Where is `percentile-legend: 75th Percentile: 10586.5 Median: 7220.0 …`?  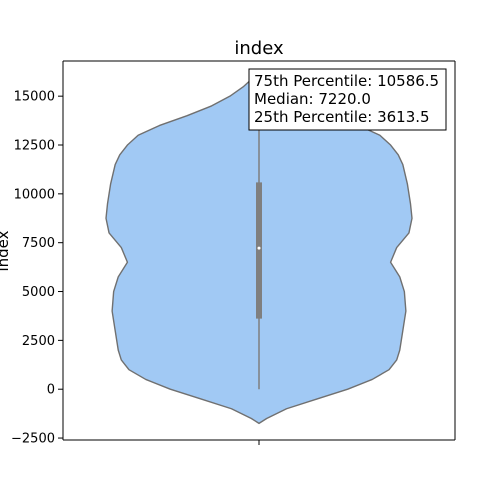 percentile-legend: 75th Percentile: 10586.5 Median: 7220.0 … is located at coordinates (347, 99).